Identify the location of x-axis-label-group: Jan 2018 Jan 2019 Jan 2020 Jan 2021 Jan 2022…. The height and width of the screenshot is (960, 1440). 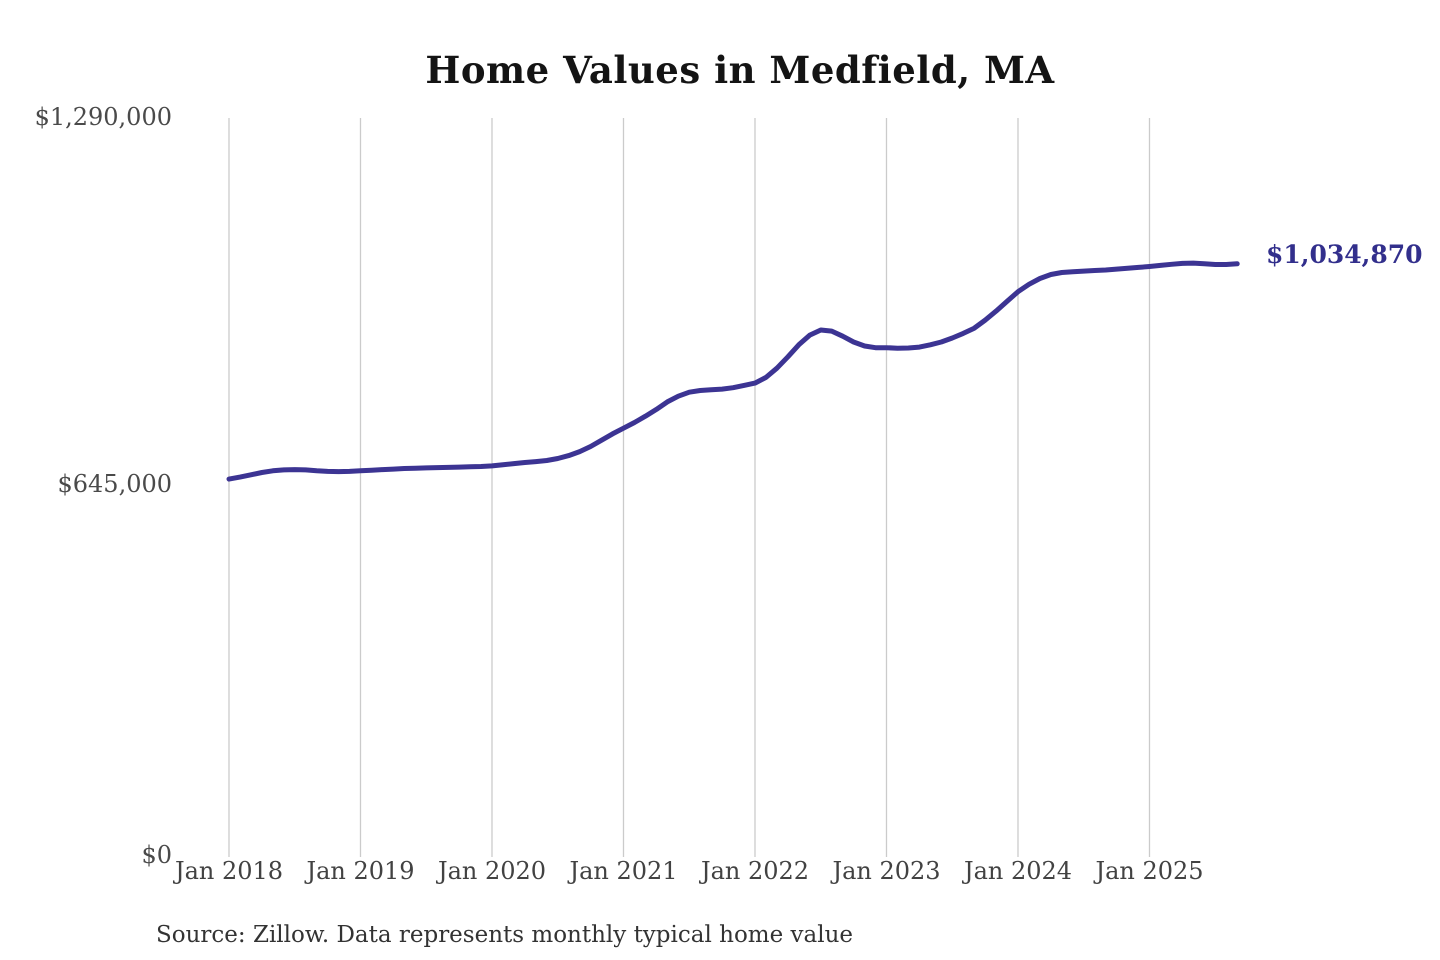
(688, 871).